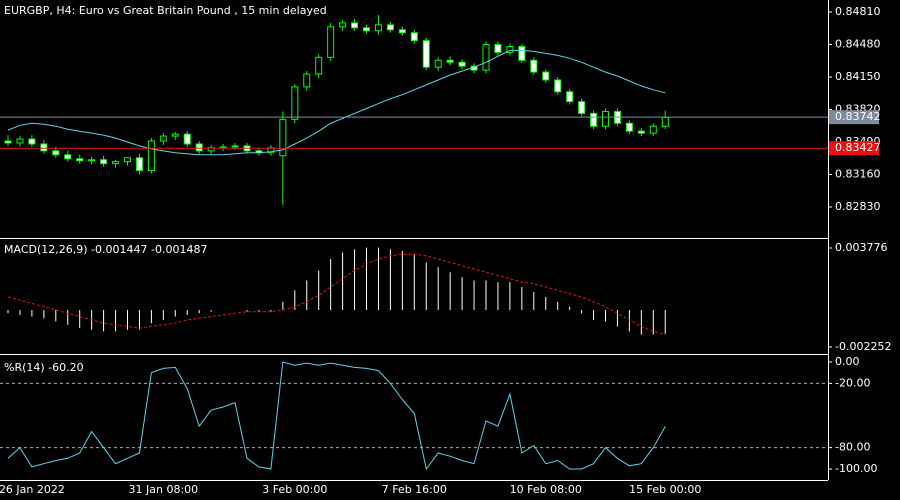 The height and width of the screenshot is (500, 900). What do you see at coordinates (164, 489) in the screenshot?
I see `x-tick-label: 31 Jan 08:00` at bounding box center [164, 489].